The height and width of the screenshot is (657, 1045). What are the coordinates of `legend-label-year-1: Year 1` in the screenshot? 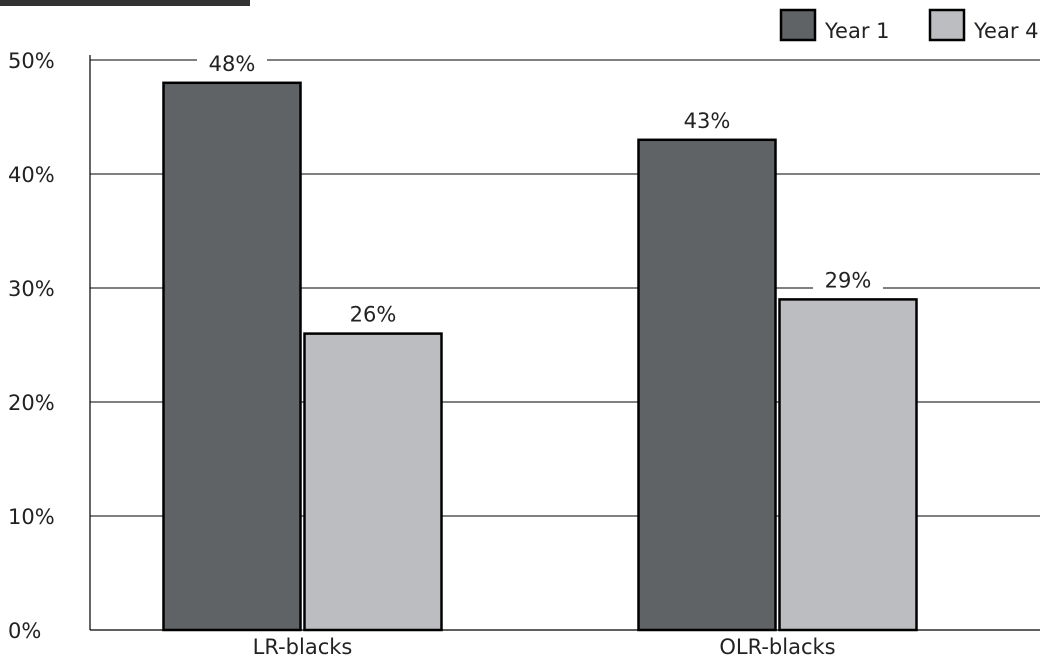 It's located at (857, 31).